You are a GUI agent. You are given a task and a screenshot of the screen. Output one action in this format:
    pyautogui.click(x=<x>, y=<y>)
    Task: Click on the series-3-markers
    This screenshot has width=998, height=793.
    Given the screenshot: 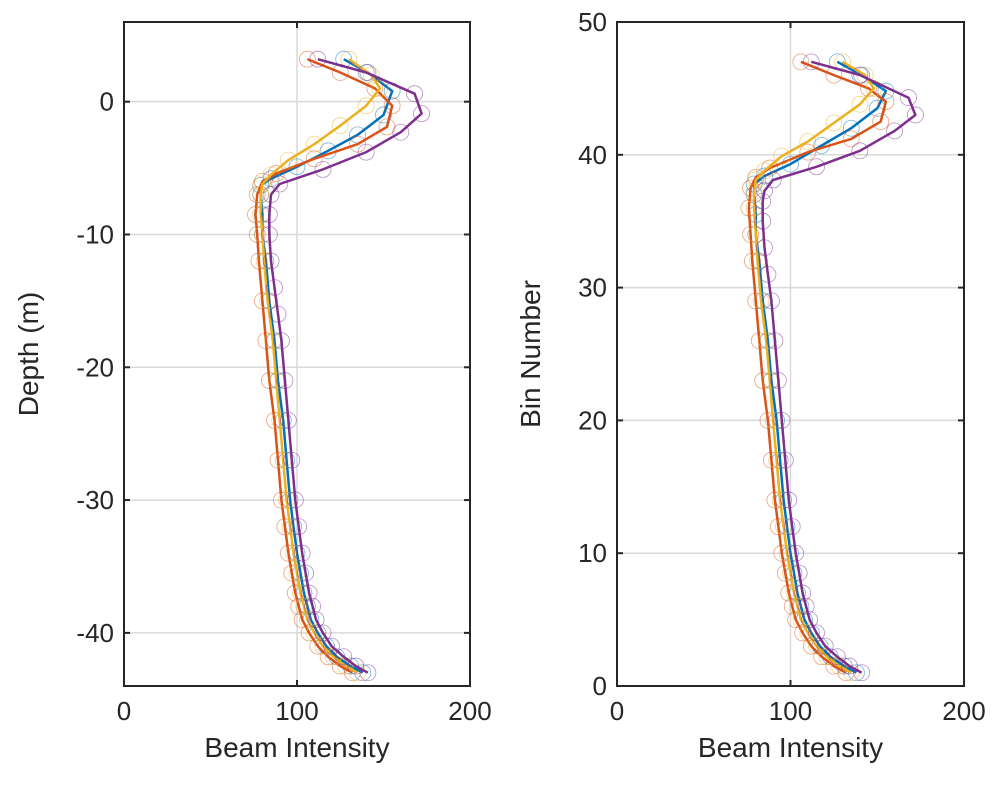 What is the action you would take?
    pyautogui.click(x=345, y=366)
    